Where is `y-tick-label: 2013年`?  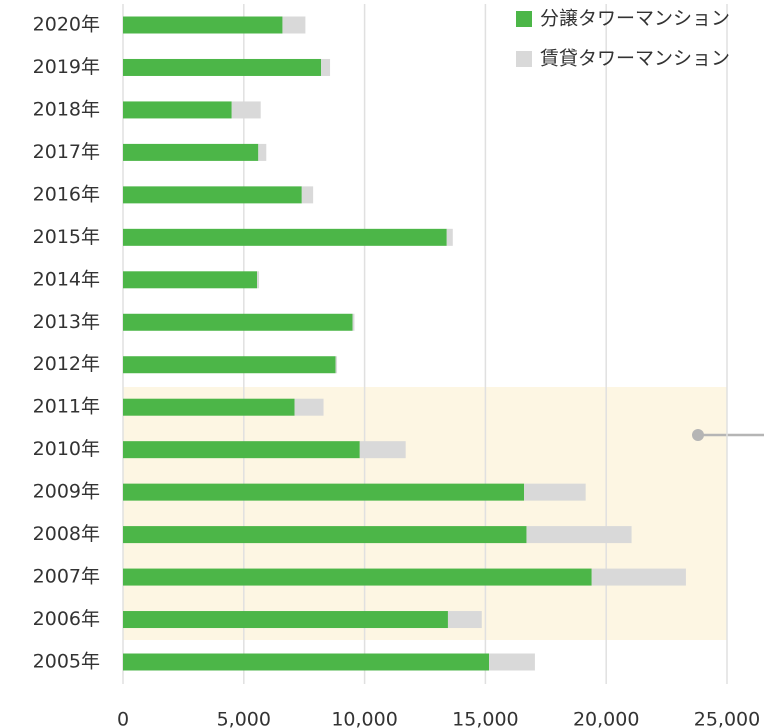
y-tick-label: 2013年 is located at coordinates (66, 322).